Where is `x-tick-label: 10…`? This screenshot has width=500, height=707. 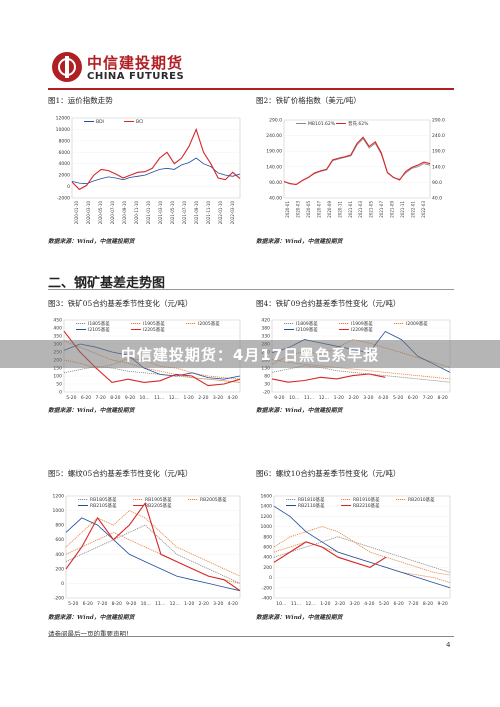
x-tick-label: 10… is located at coordinates (294, 398).